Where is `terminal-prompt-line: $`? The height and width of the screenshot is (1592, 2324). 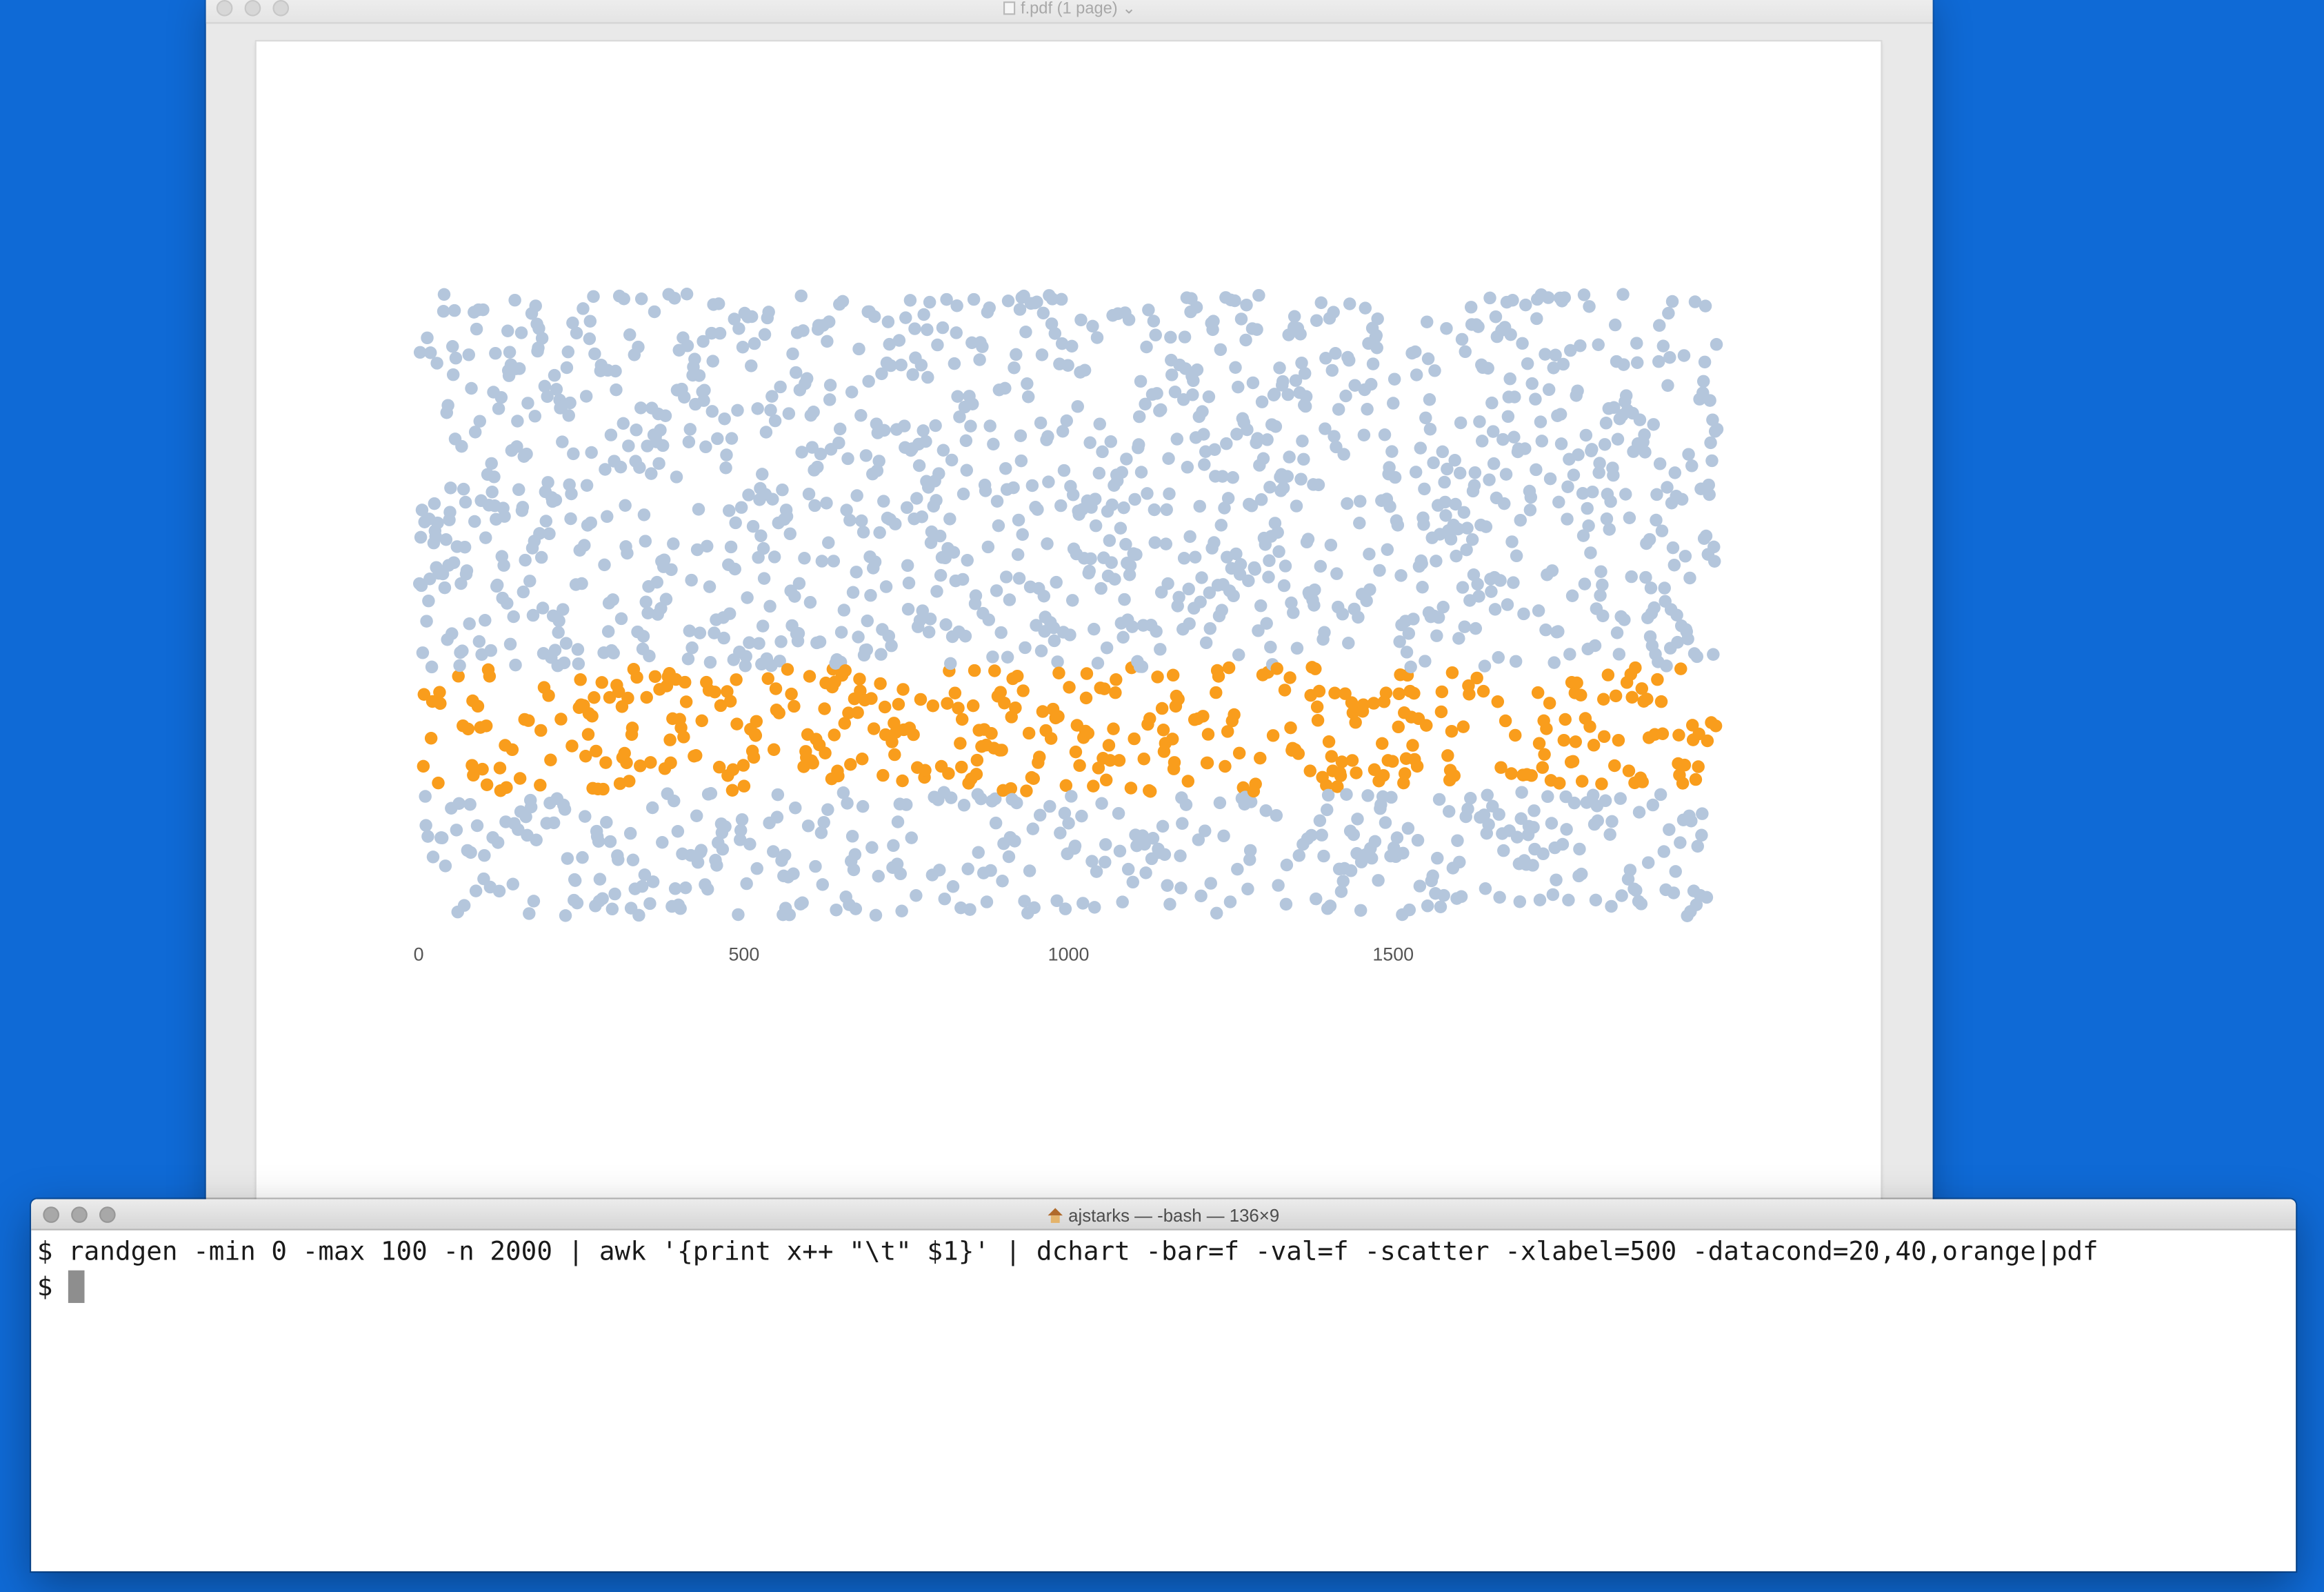
terminal-prompt-line: $ is located at coordinates (1166, 1288).